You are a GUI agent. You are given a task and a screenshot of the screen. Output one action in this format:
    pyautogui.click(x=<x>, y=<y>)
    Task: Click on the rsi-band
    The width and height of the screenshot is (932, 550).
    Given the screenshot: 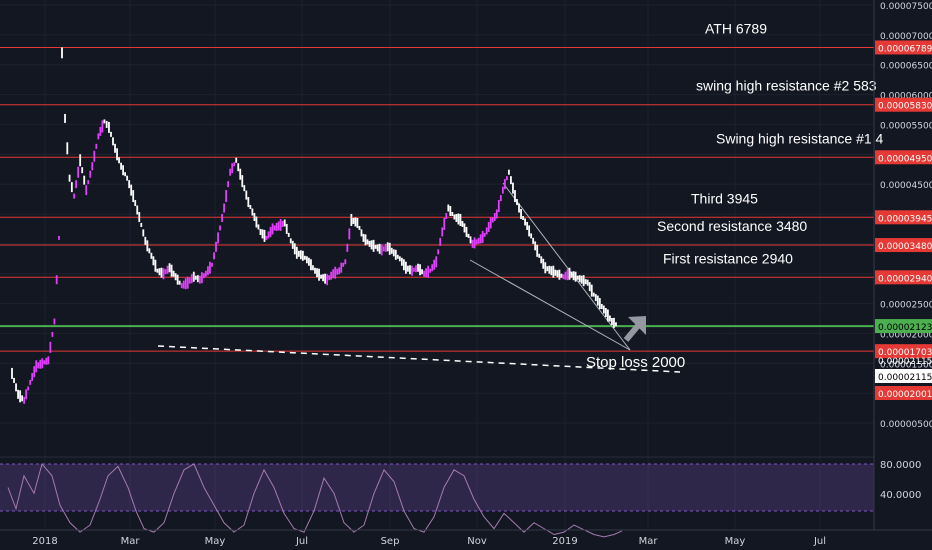 What is the action you would take?
    pyautogui.click(x=437, y=487)
    